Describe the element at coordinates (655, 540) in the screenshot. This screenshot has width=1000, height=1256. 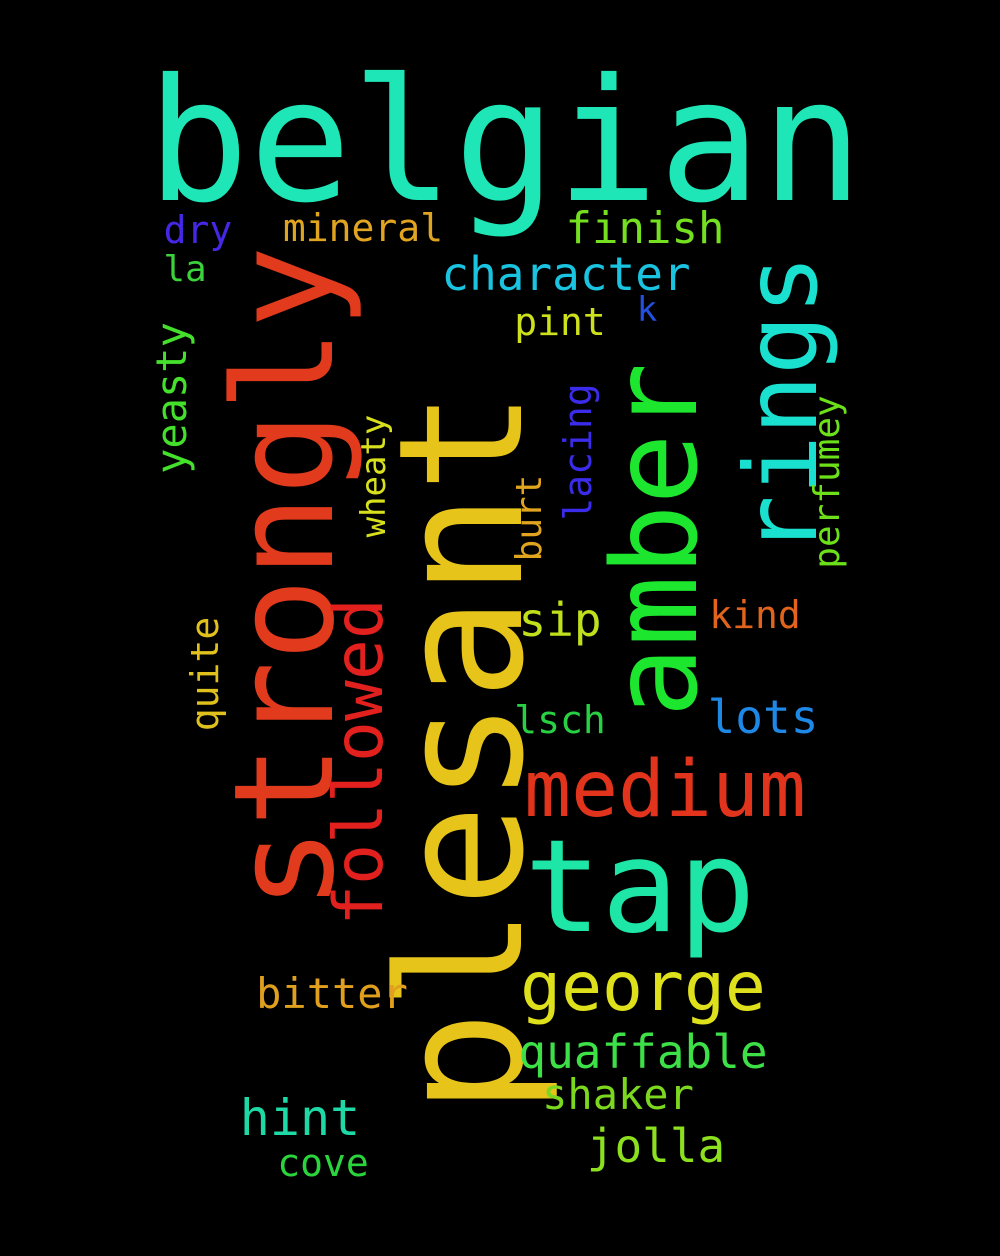
I see `word-amber: amber` at that location.